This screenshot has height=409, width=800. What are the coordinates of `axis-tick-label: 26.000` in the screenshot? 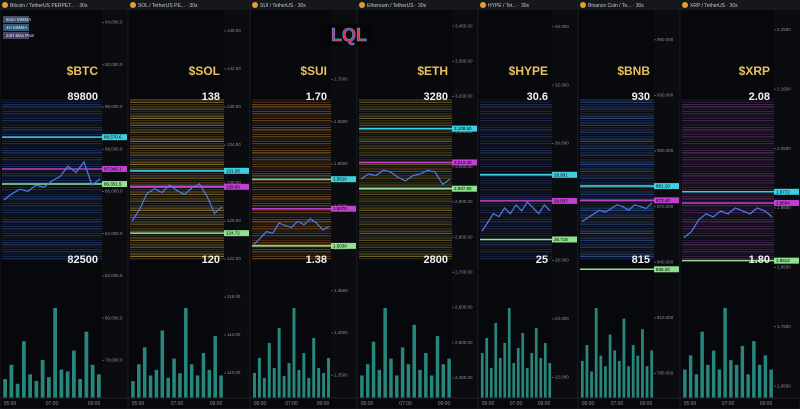 It's located at (562, 260).